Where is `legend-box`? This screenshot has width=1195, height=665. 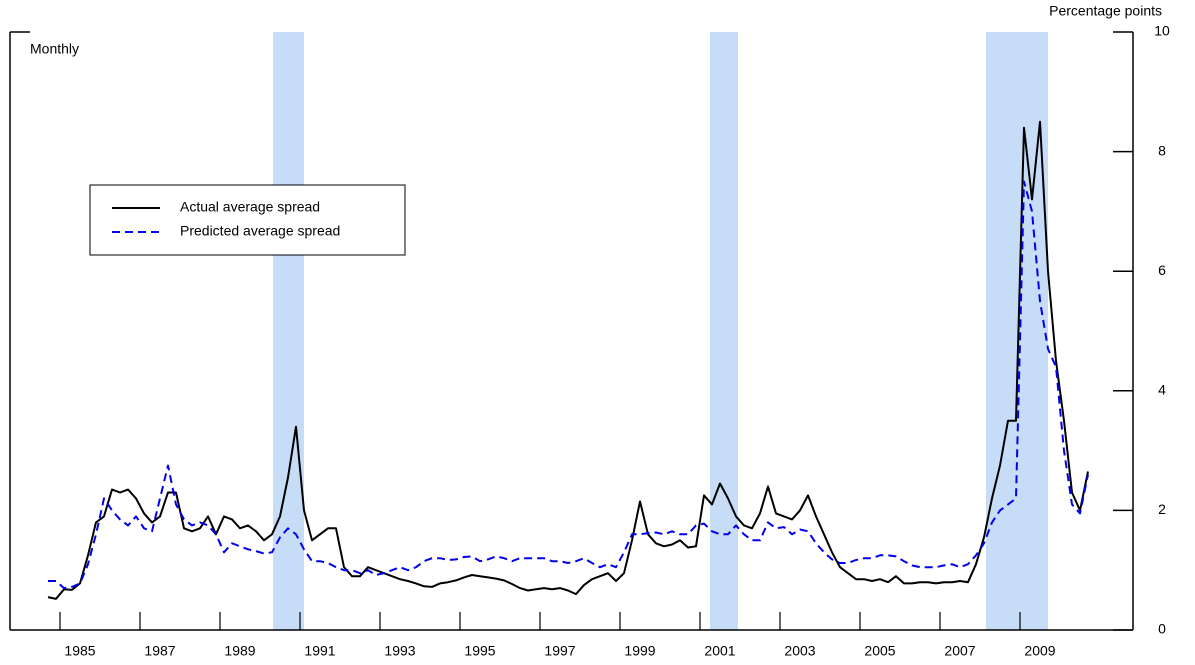
legend-box is located at coordinates (247, 220).